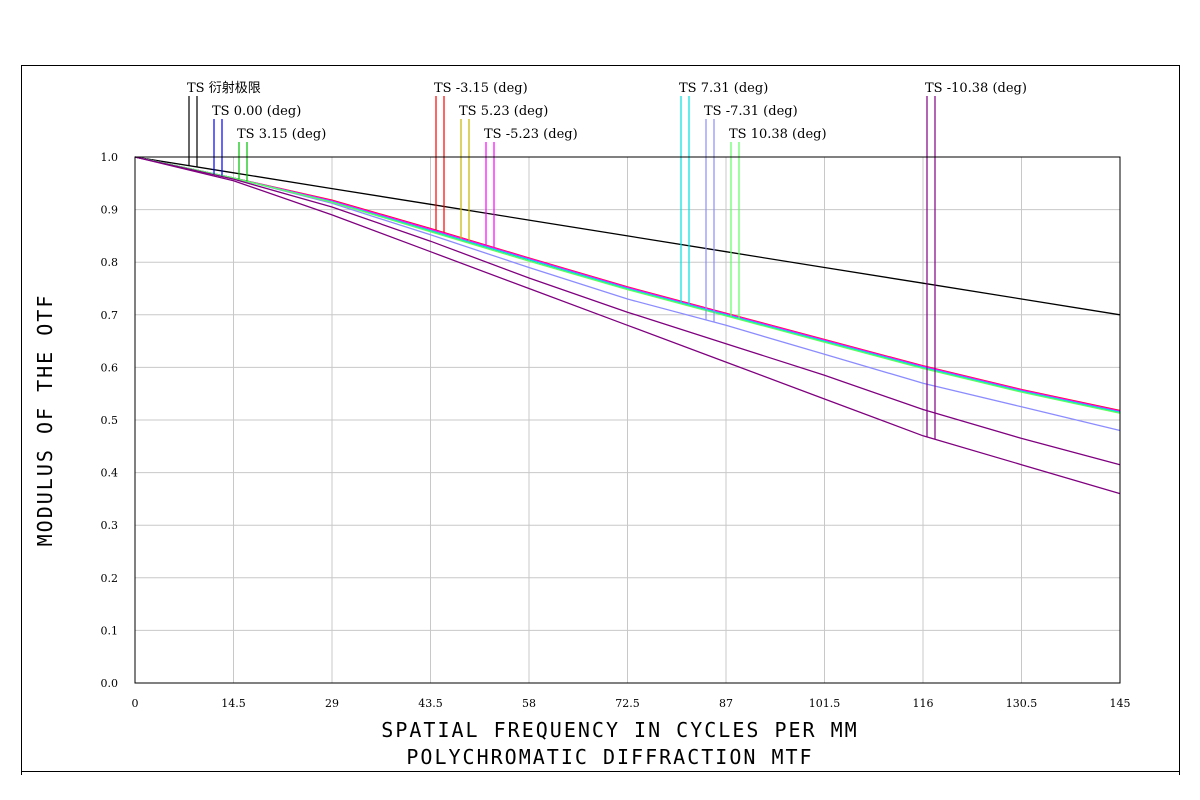 Image resolution: width=1200 pixels, height=800 pixels. Describe the element at coordinates (923, 703) in the screenshot. I see `x-tick-label: 116` at that location.